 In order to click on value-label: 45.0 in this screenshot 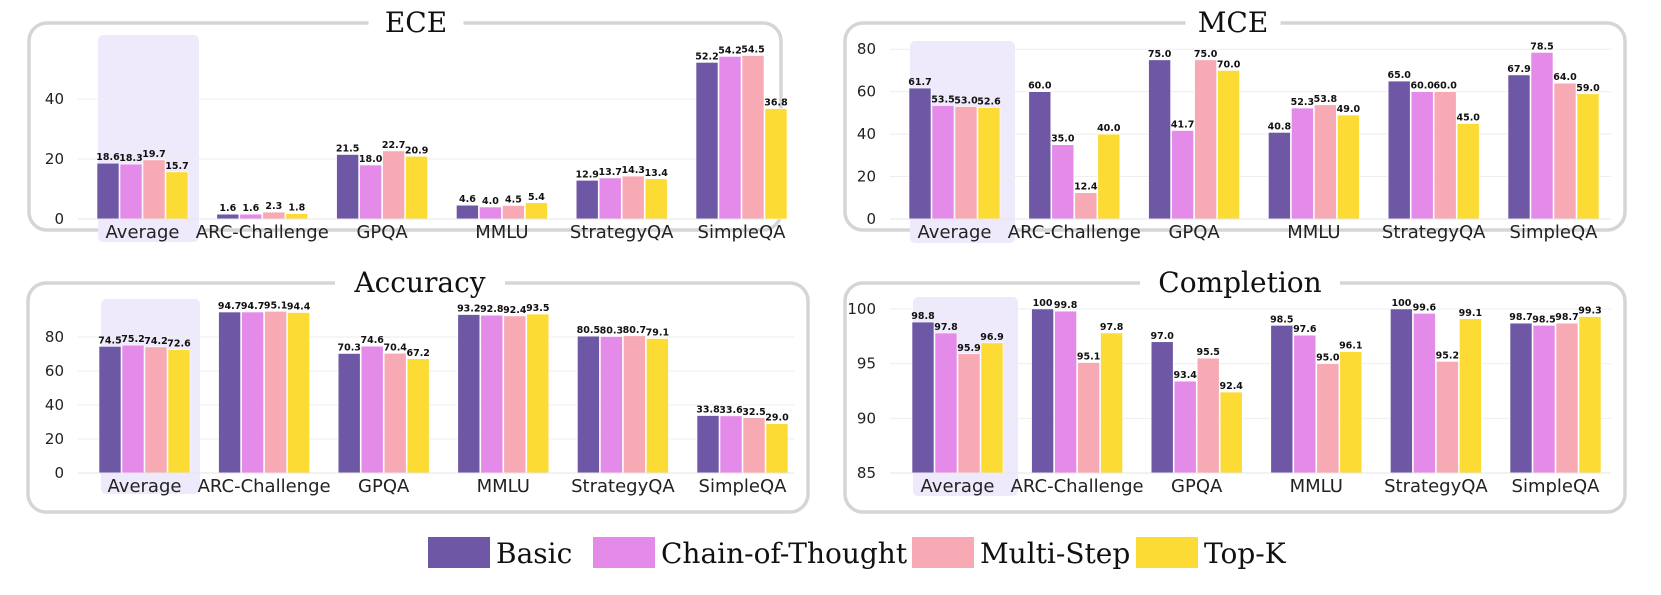, I will do `click(1468, 118)`.